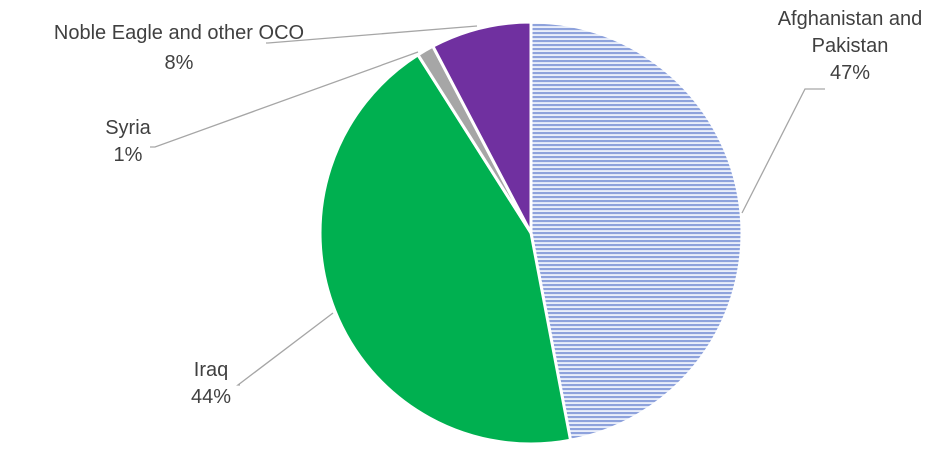 The image size is (952, 462). Describe the element at coordinates (211, 370) in the screenshot. I see `data-label-category: Iraq` at that location.